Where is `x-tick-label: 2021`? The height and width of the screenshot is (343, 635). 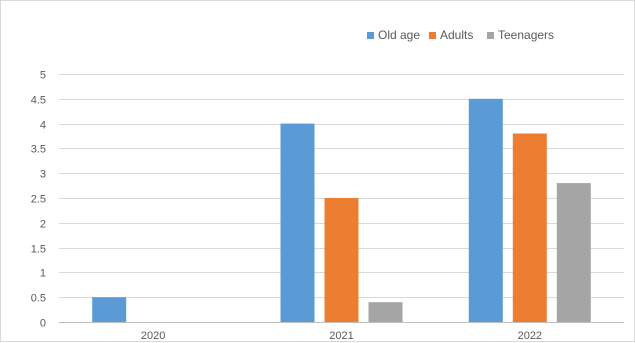
x-tick-label: 2021 is located at coordinates (341, 336).